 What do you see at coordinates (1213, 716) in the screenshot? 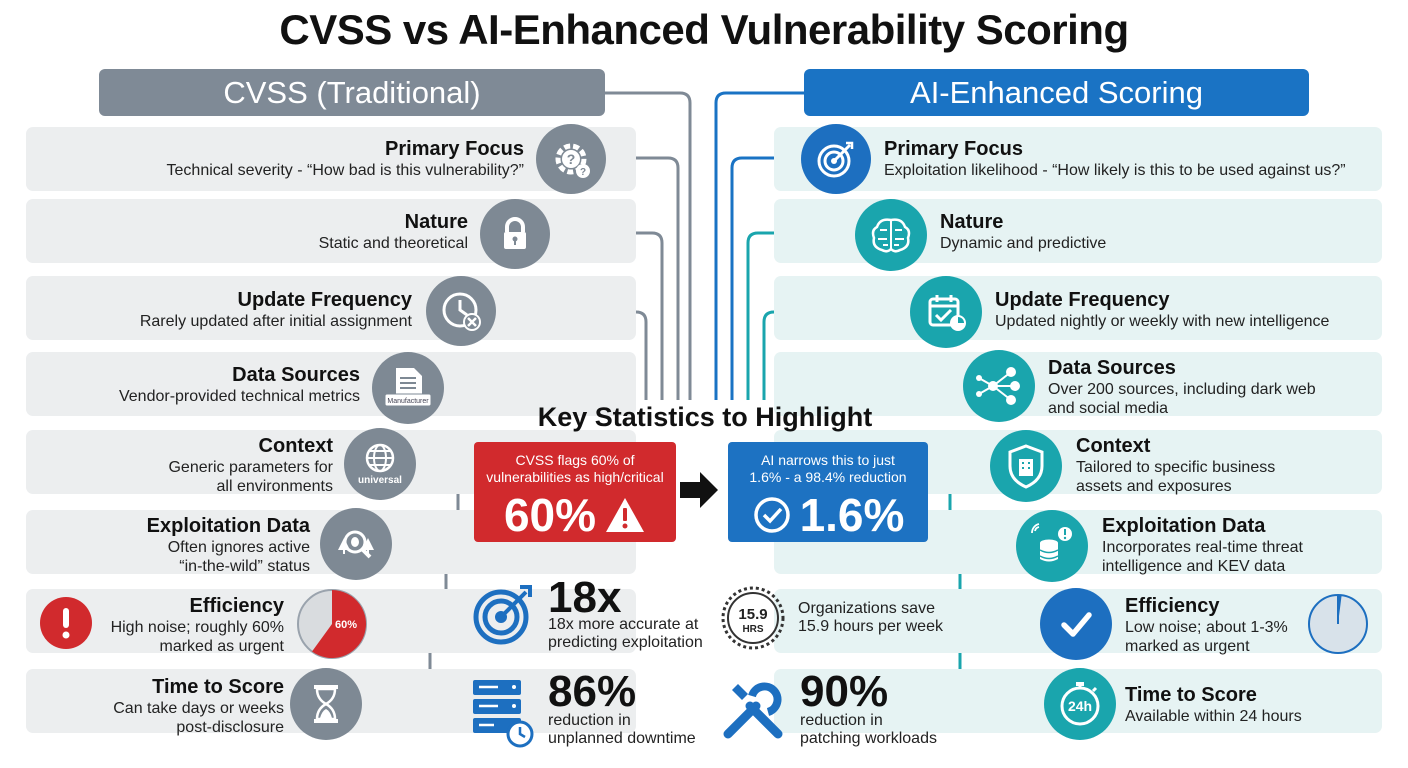
I see `row-desc: Available within 24 hours` at bounding box center [1213, 716].